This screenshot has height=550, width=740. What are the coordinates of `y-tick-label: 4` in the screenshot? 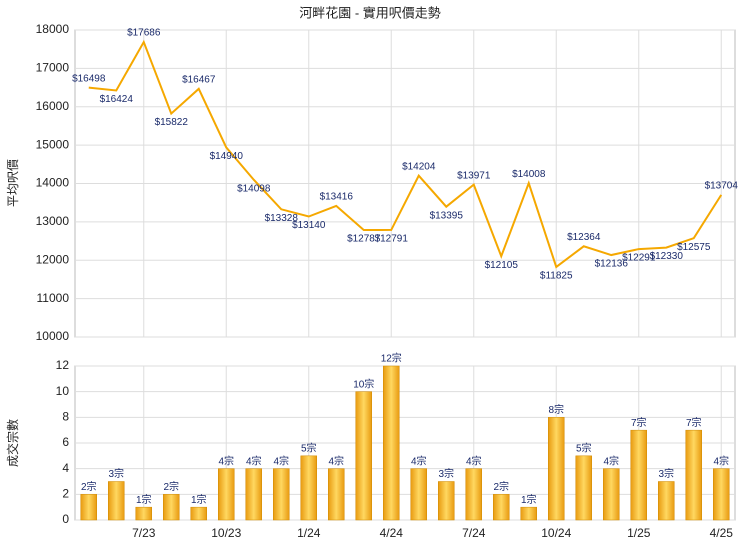 It's located at (65, 468).